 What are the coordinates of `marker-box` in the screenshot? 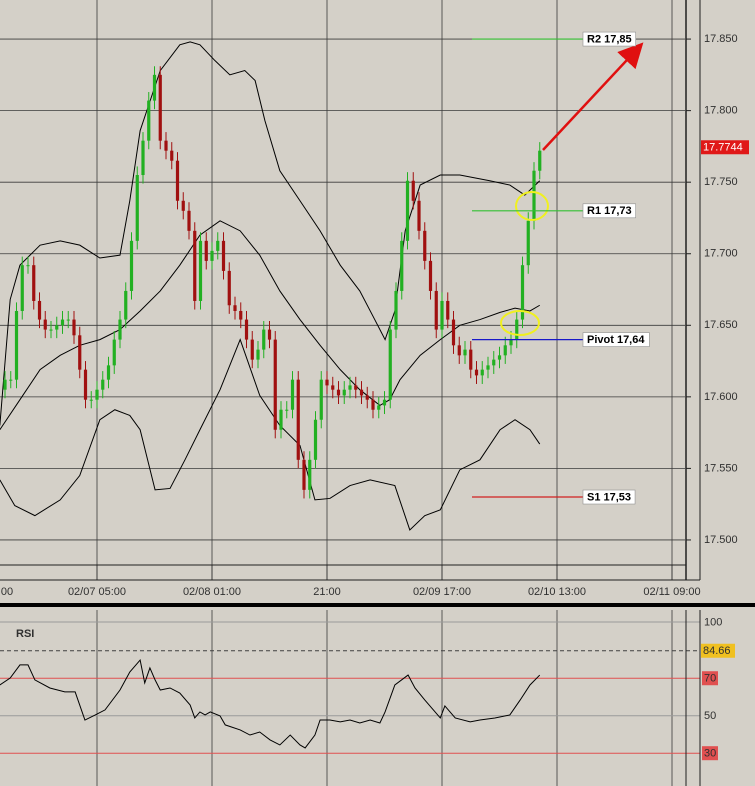 It's located at (718, 650).